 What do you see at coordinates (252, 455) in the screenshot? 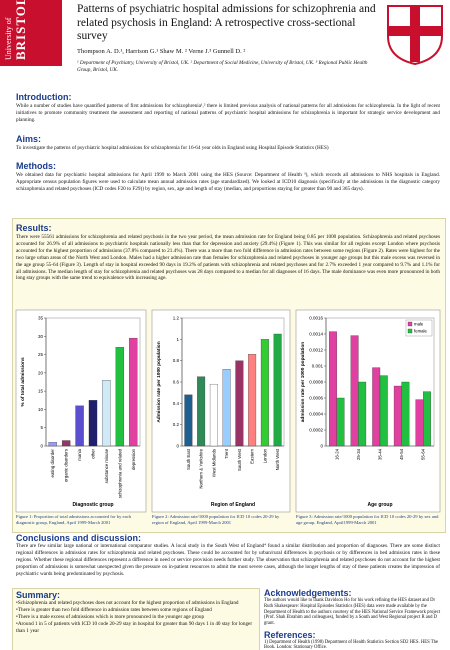
I see `x-tick-label: Eastern` at bounding box center [252, 455].